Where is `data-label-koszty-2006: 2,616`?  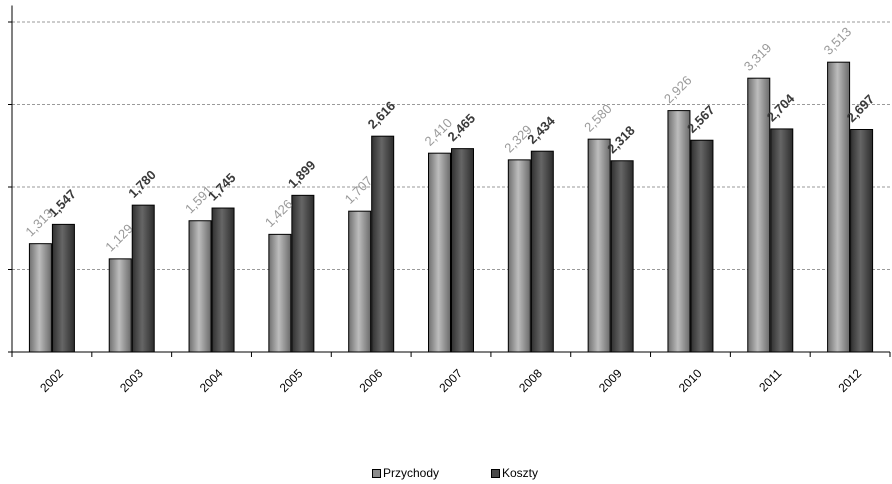 data-label-koszty-2006: 2,616 is located at coordinates (382, 115).